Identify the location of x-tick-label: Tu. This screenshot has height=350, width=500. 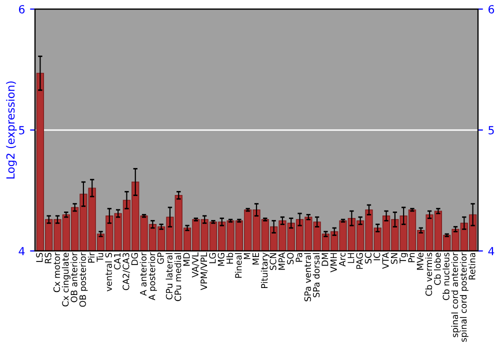
(100, 257).